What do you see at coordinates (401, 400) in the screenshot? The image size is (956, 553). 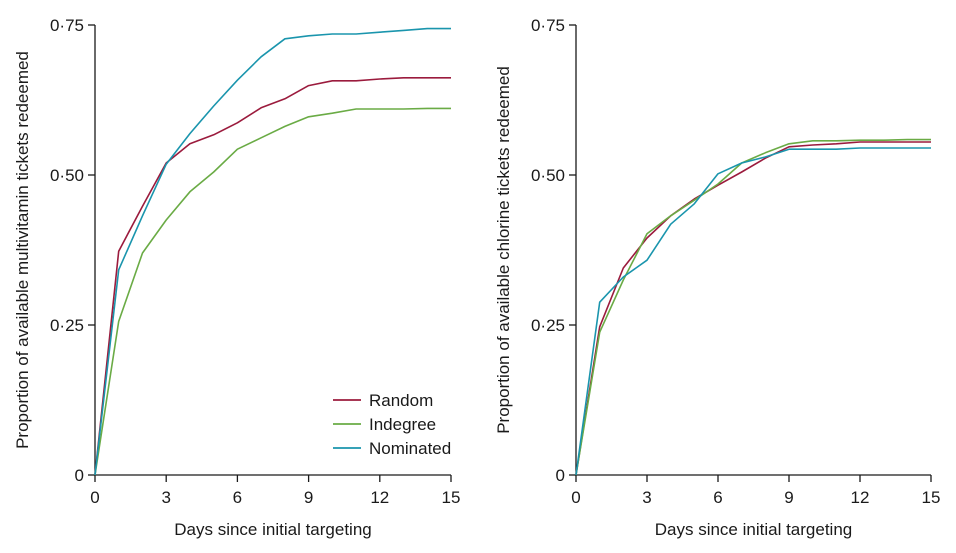 I see `legend-label-random: Random` at bounding box center [401, 400].